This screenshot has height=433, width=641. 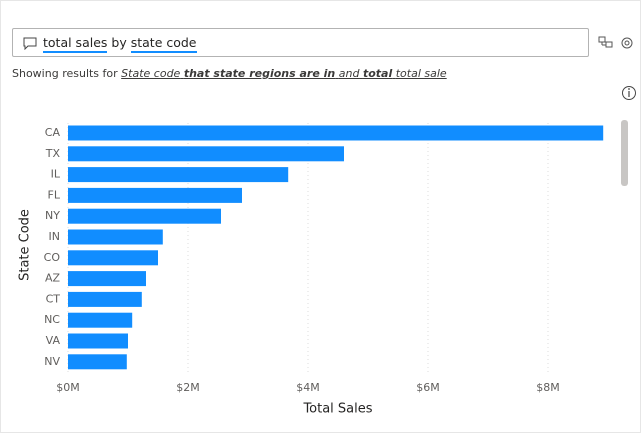 I want to click on restatement-part: total sale, so click(x=421, y=73).